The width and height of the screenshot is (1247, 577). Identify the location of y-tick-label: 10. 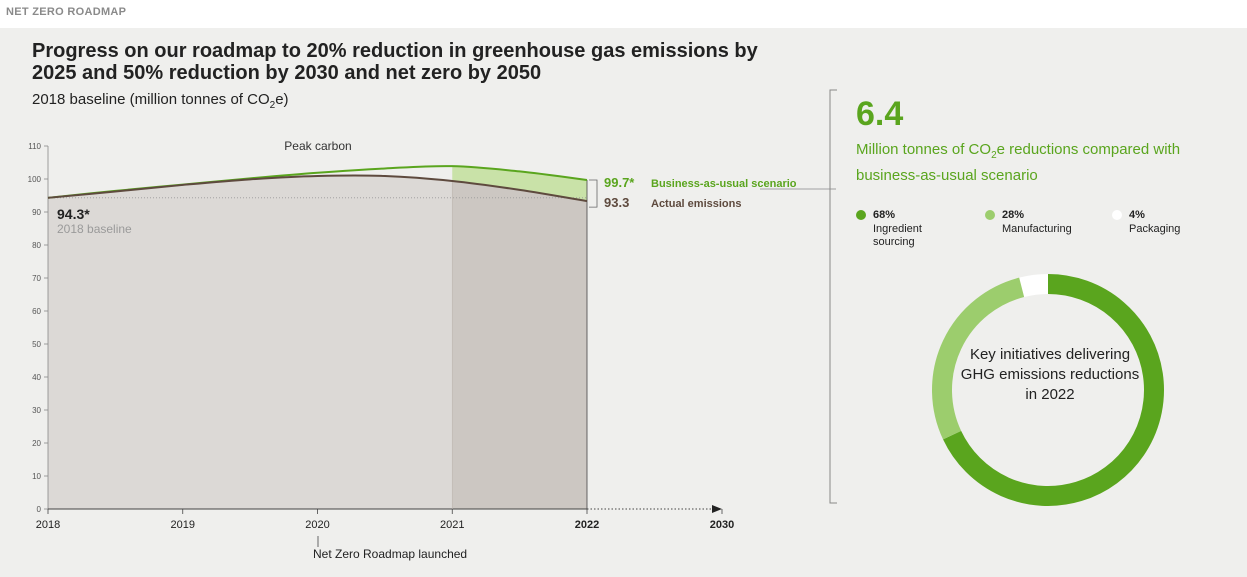
(36, 476).